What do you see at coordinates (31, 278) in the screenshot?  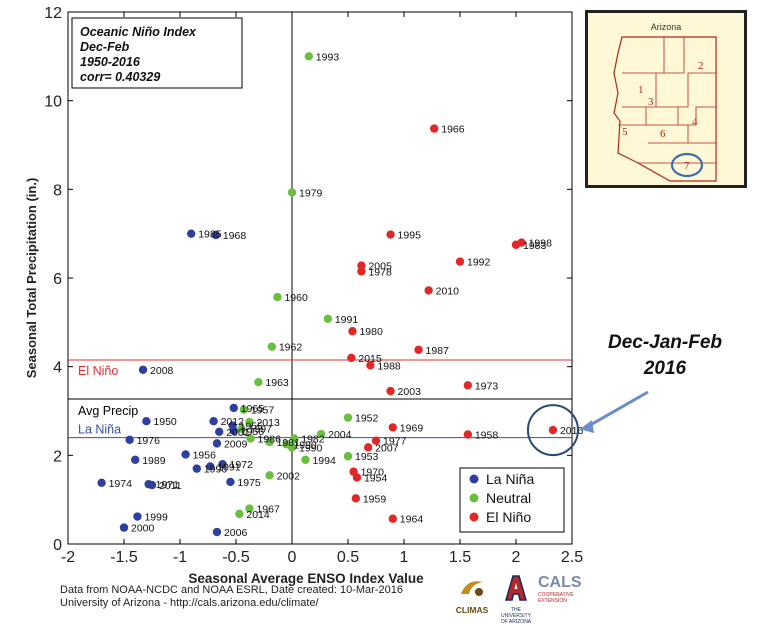 I see `y-axis-label: Seasonal Total Precipitation (in.)` at bounding box center [31, 278].